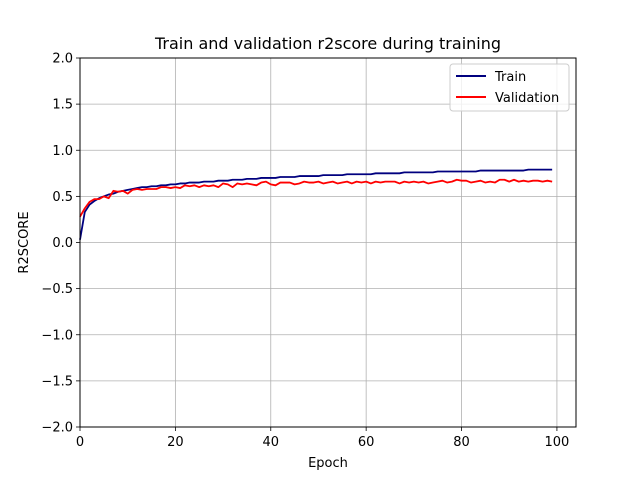 The width and height of the screenshot is (640, 480). Describe the element at coordinates (510, 77) in the screenshot. I see `legend-label-train: Train` at that location.